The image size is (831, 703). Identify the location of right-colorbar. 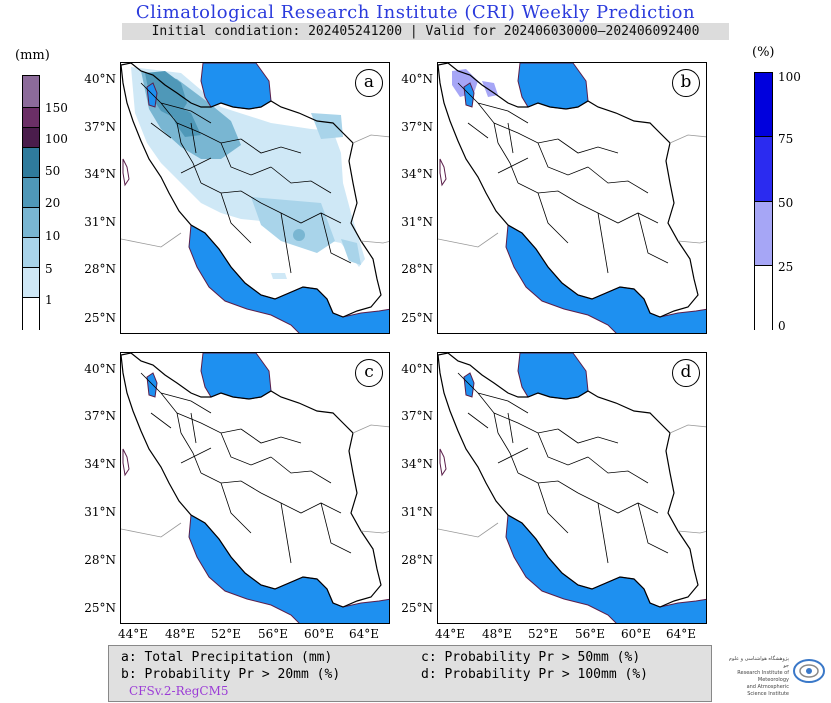
(763, 201).